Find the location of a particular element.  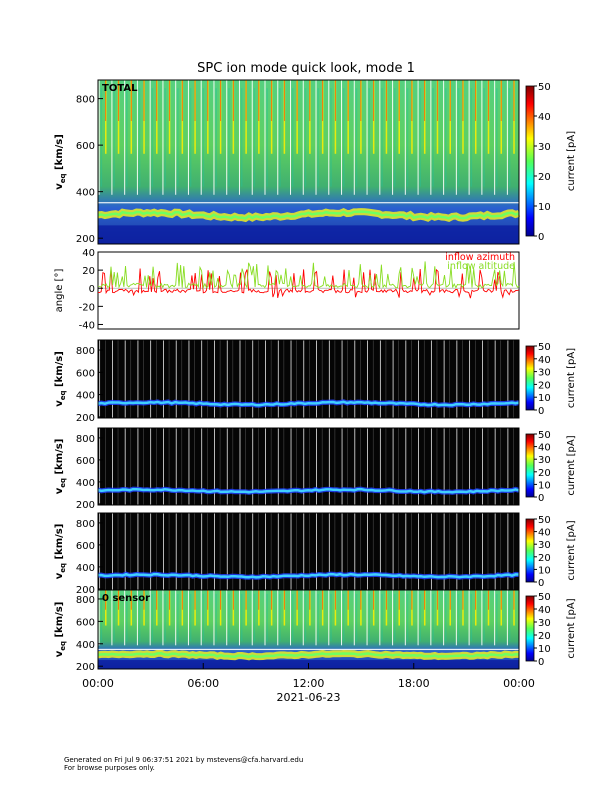

y-tick-label: 800 is located at coordinates (85, 439).